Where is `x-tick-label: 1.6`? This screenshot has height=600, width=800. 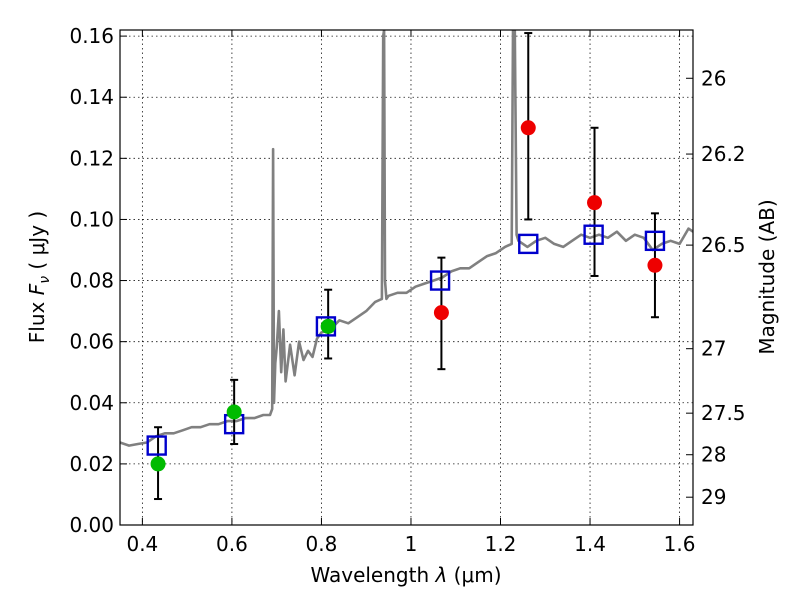
x-tick-label: 1.6 is located at coordinates (680, 544).